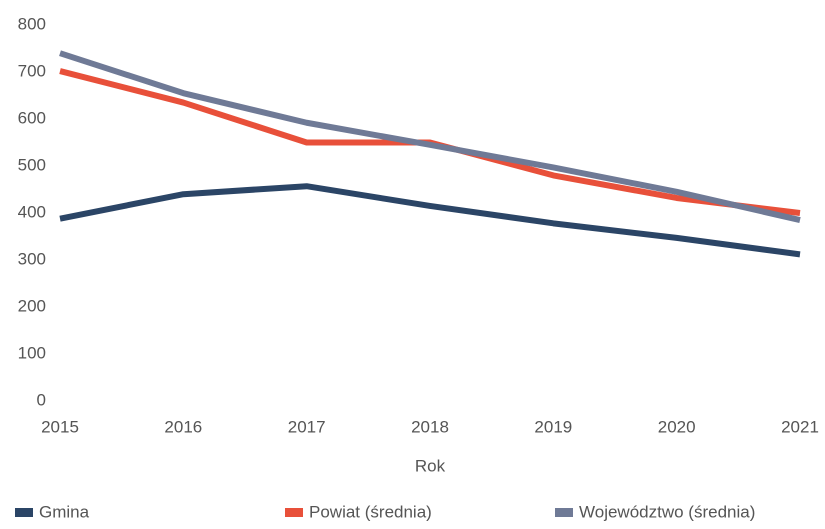 The image size is (825, 529). Describe the element at coordinates (667, 511) in the screenshot. I see `legend-label: Województwo (średnia)` at that location.